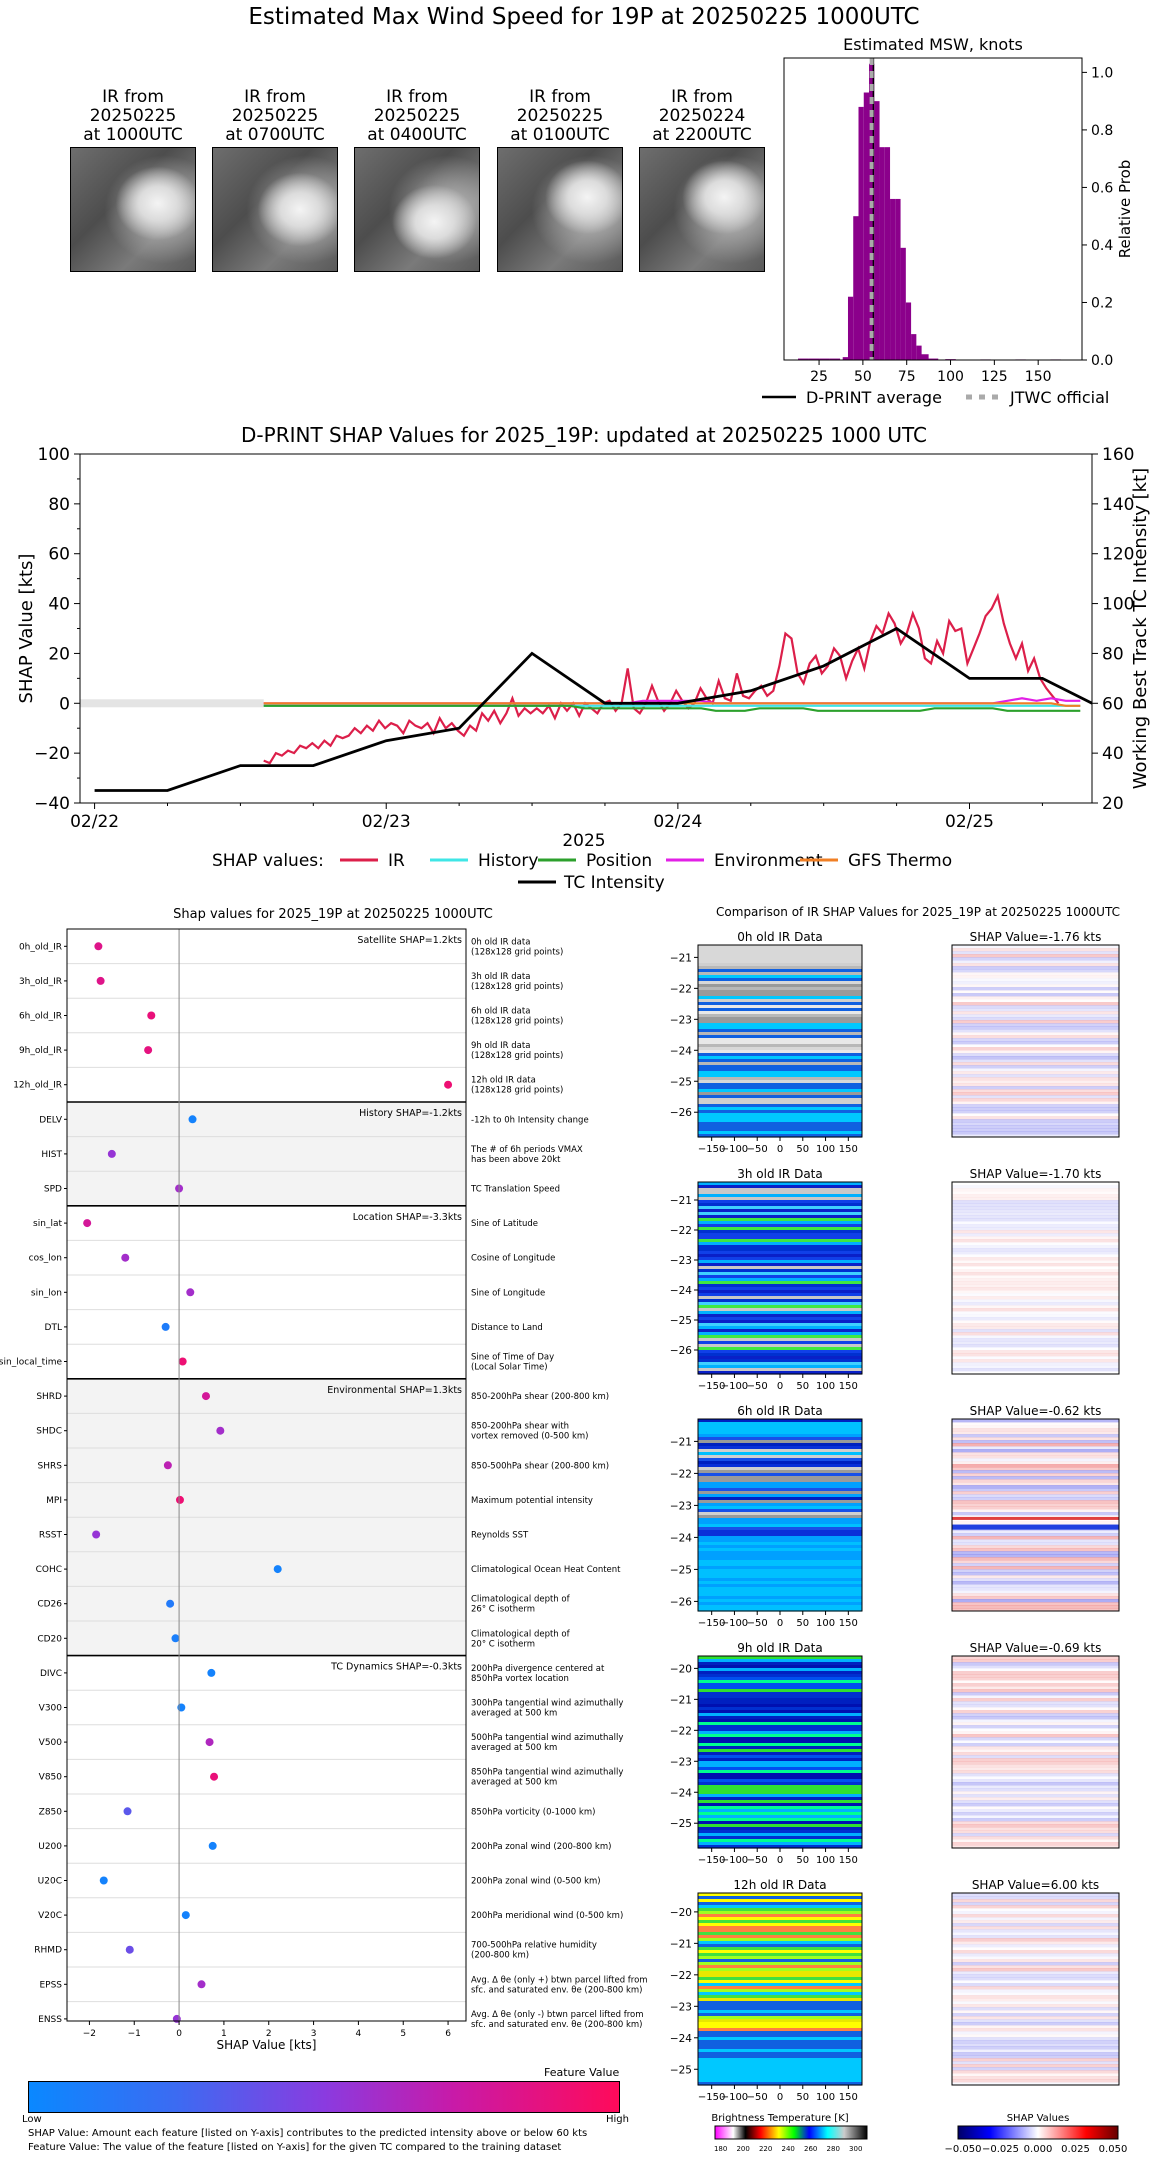 This screenshot has width=1168, height=2158. Describe the element at coordinates (407, 1217) in the screenshot. I see `group-shap-label: Location SHAP=-3.3kts` at that location.